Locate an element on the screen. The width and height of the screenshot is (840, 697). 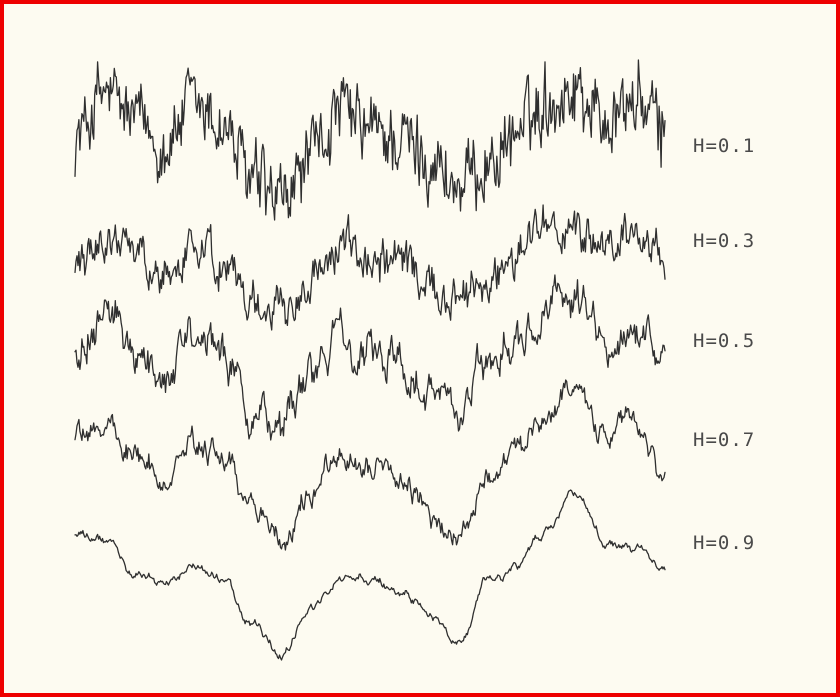
trace-h03 is located at coordinates (370, 267).